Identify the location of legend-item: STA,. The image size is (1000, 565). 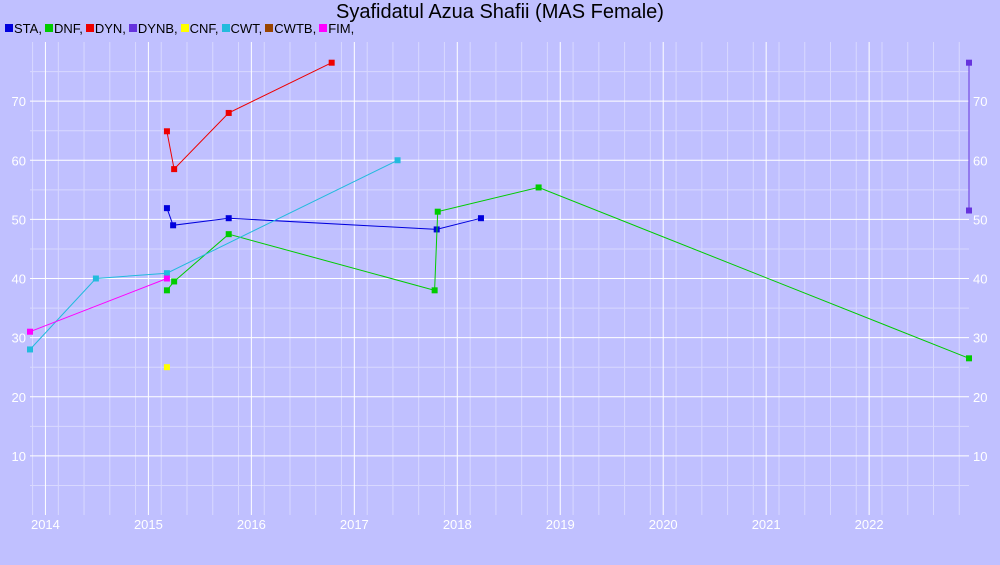
(23, 28).